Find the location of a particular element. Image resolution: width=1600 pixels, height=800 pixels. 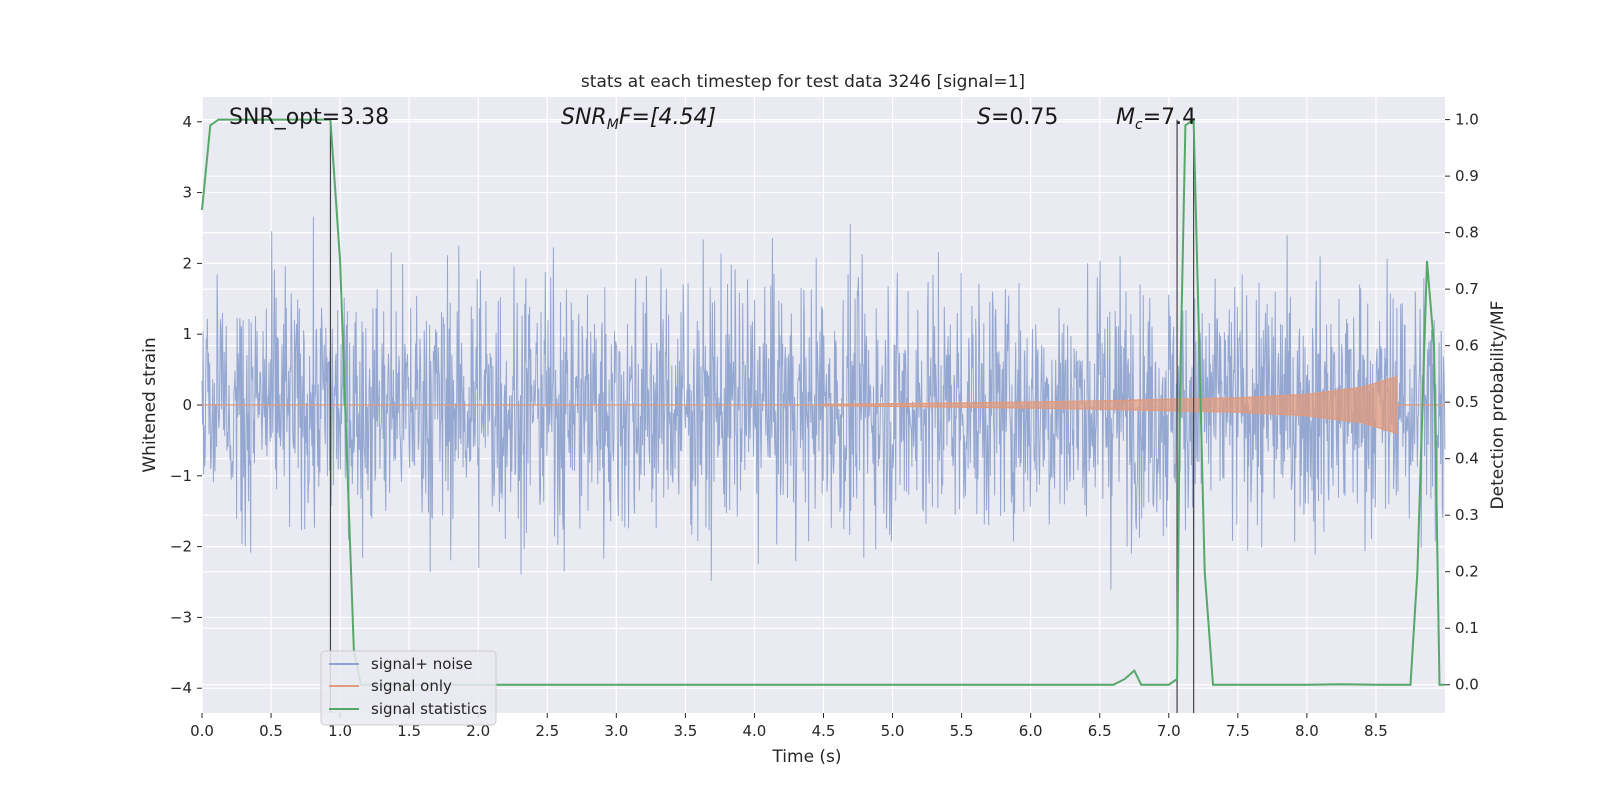

x-tick-label-11: 5.5 is located at coordinates (962, 731).